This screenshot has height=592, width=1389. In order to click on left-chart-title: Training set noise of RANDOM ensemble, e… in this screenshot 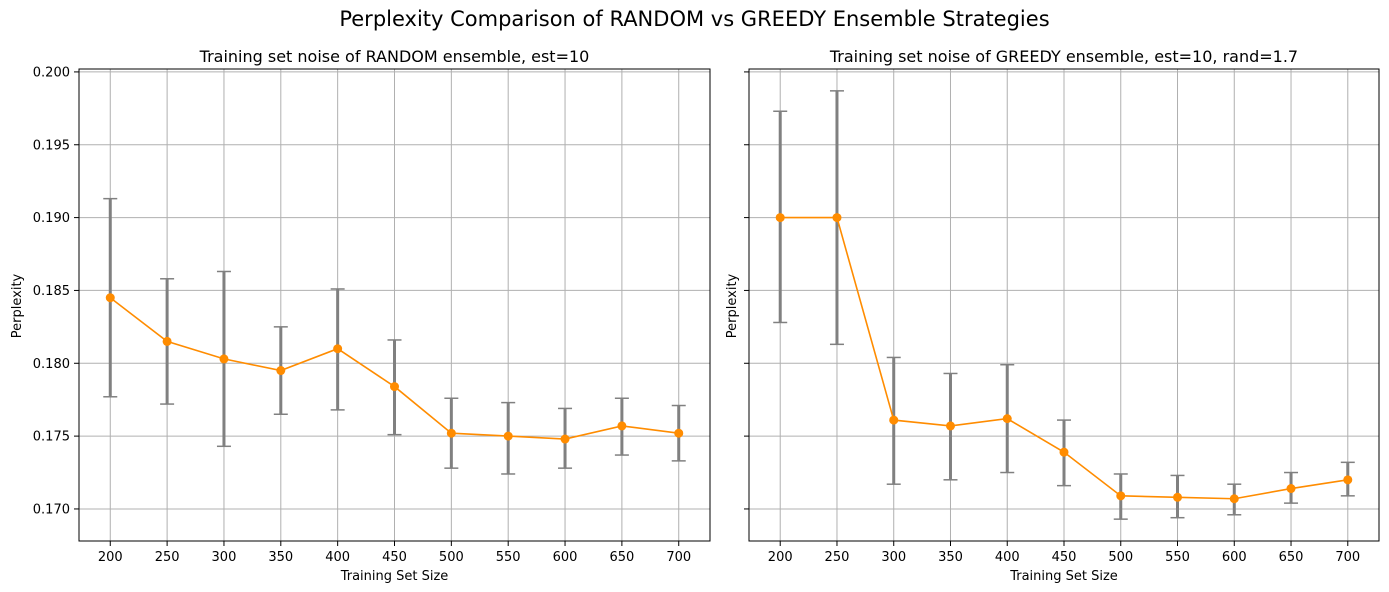, I will do `click(394, 56)`.